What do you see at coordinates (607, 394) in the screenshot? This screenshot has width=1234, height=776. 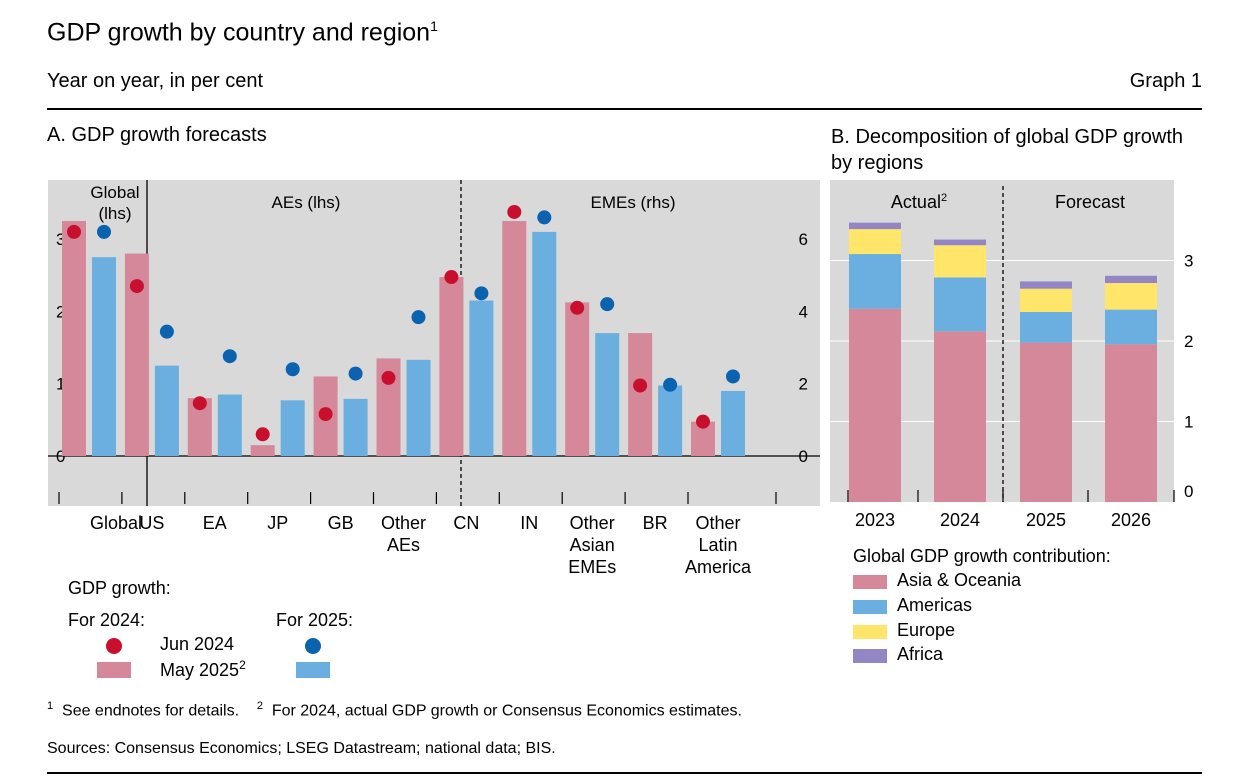 I see `bar-2025-other-asian-emes` at bounding box center [607, 394].